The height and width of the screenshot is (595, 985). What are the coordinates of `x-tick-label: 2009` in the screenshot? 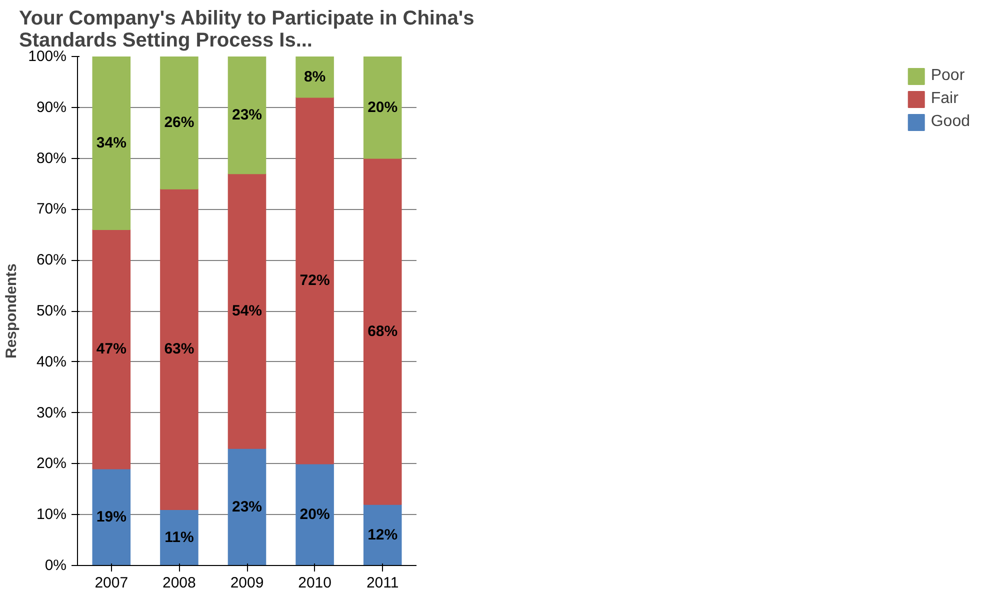 It's located at (247, 583).